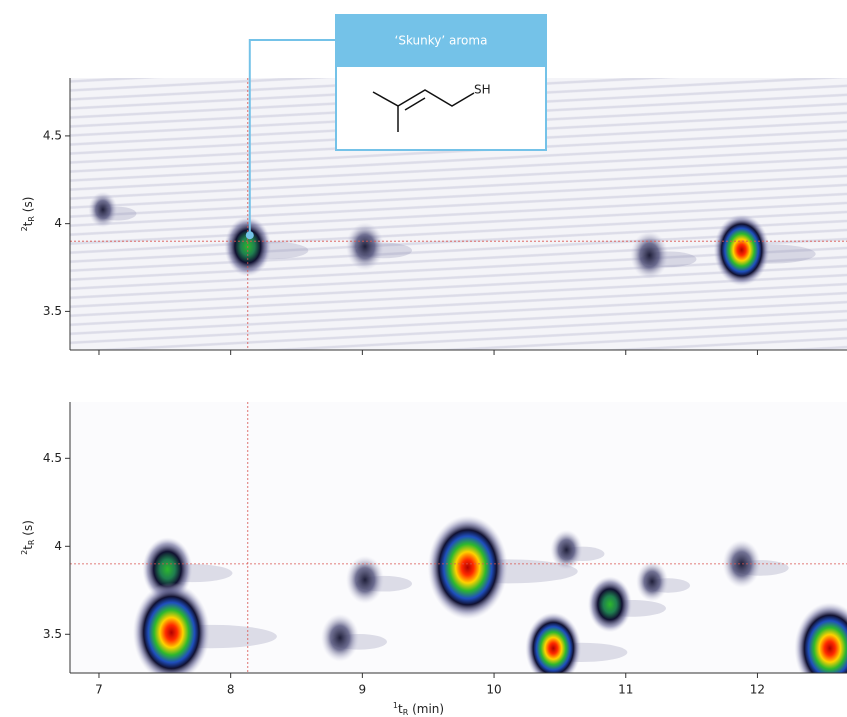 The image size is (847, 717). Describe the element at coordinates (482, 90) in the screenshot. I see `molecule-label: SH` at that location.